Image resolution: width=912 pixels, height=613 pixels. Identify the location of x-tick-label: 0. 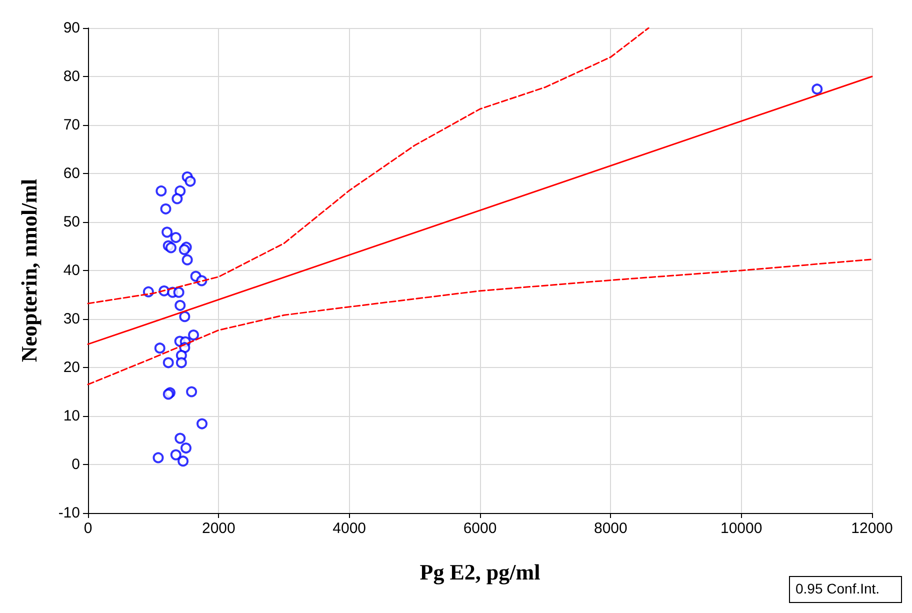
(88, 528).